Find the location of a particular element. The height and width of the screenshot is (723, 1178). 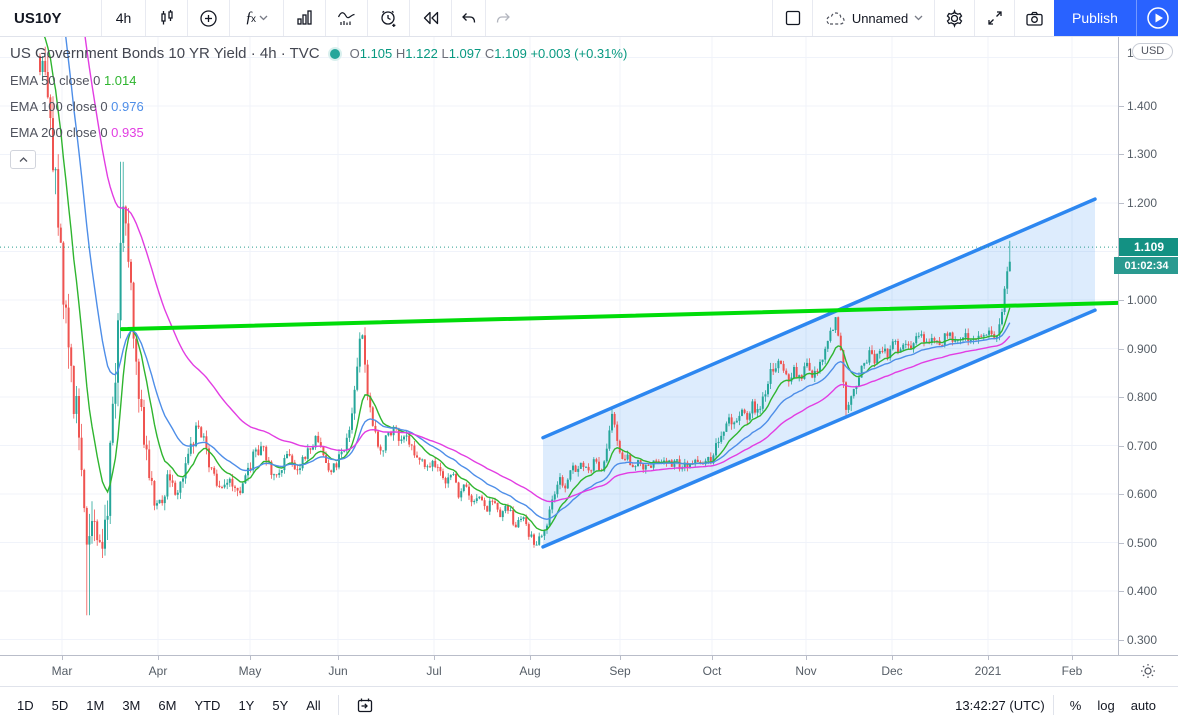

time-axis-label: Feb is located at coordinates (1072, 671).